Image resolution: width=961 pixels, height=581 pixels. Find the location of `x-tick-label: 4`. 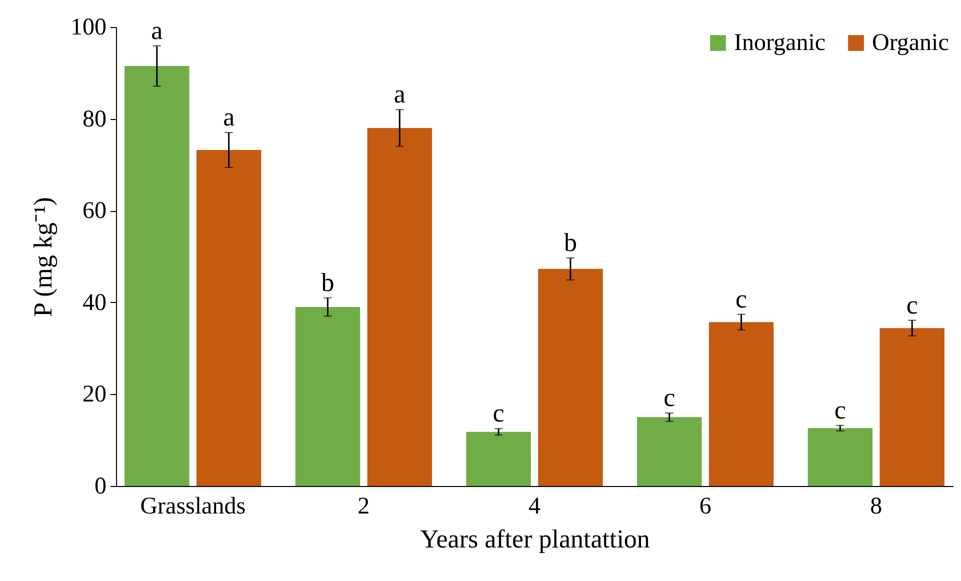

x-tick-label: 4 is located at coordinates (534, 507).